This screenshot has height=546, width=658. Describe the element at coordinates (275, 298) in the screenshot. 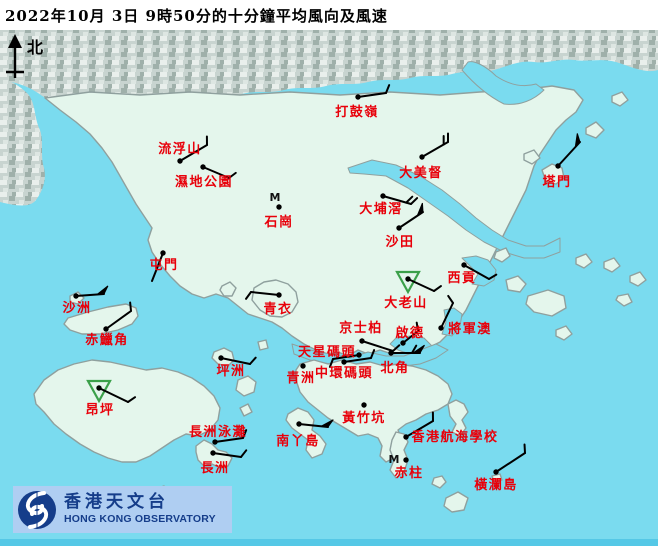

I see `tsing-yi-island` at that location.